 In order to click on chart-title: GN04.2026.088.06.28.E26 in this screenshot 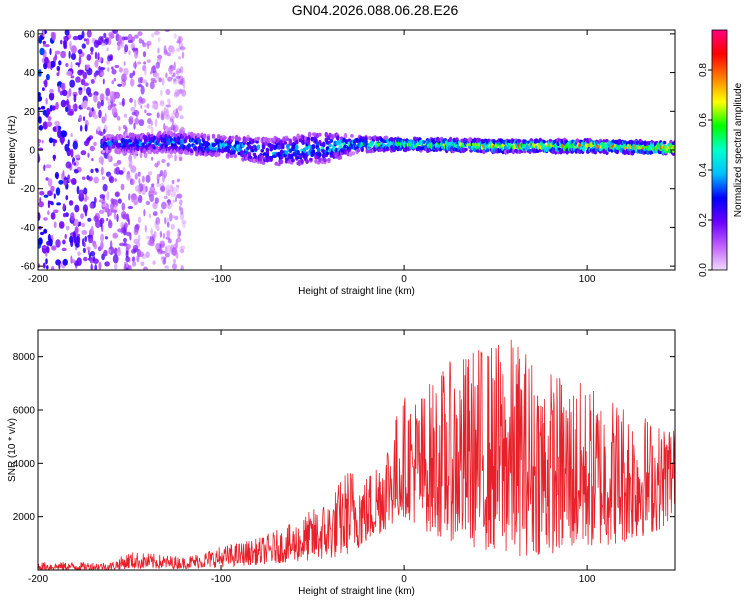, I will do `click(375, 10)`.